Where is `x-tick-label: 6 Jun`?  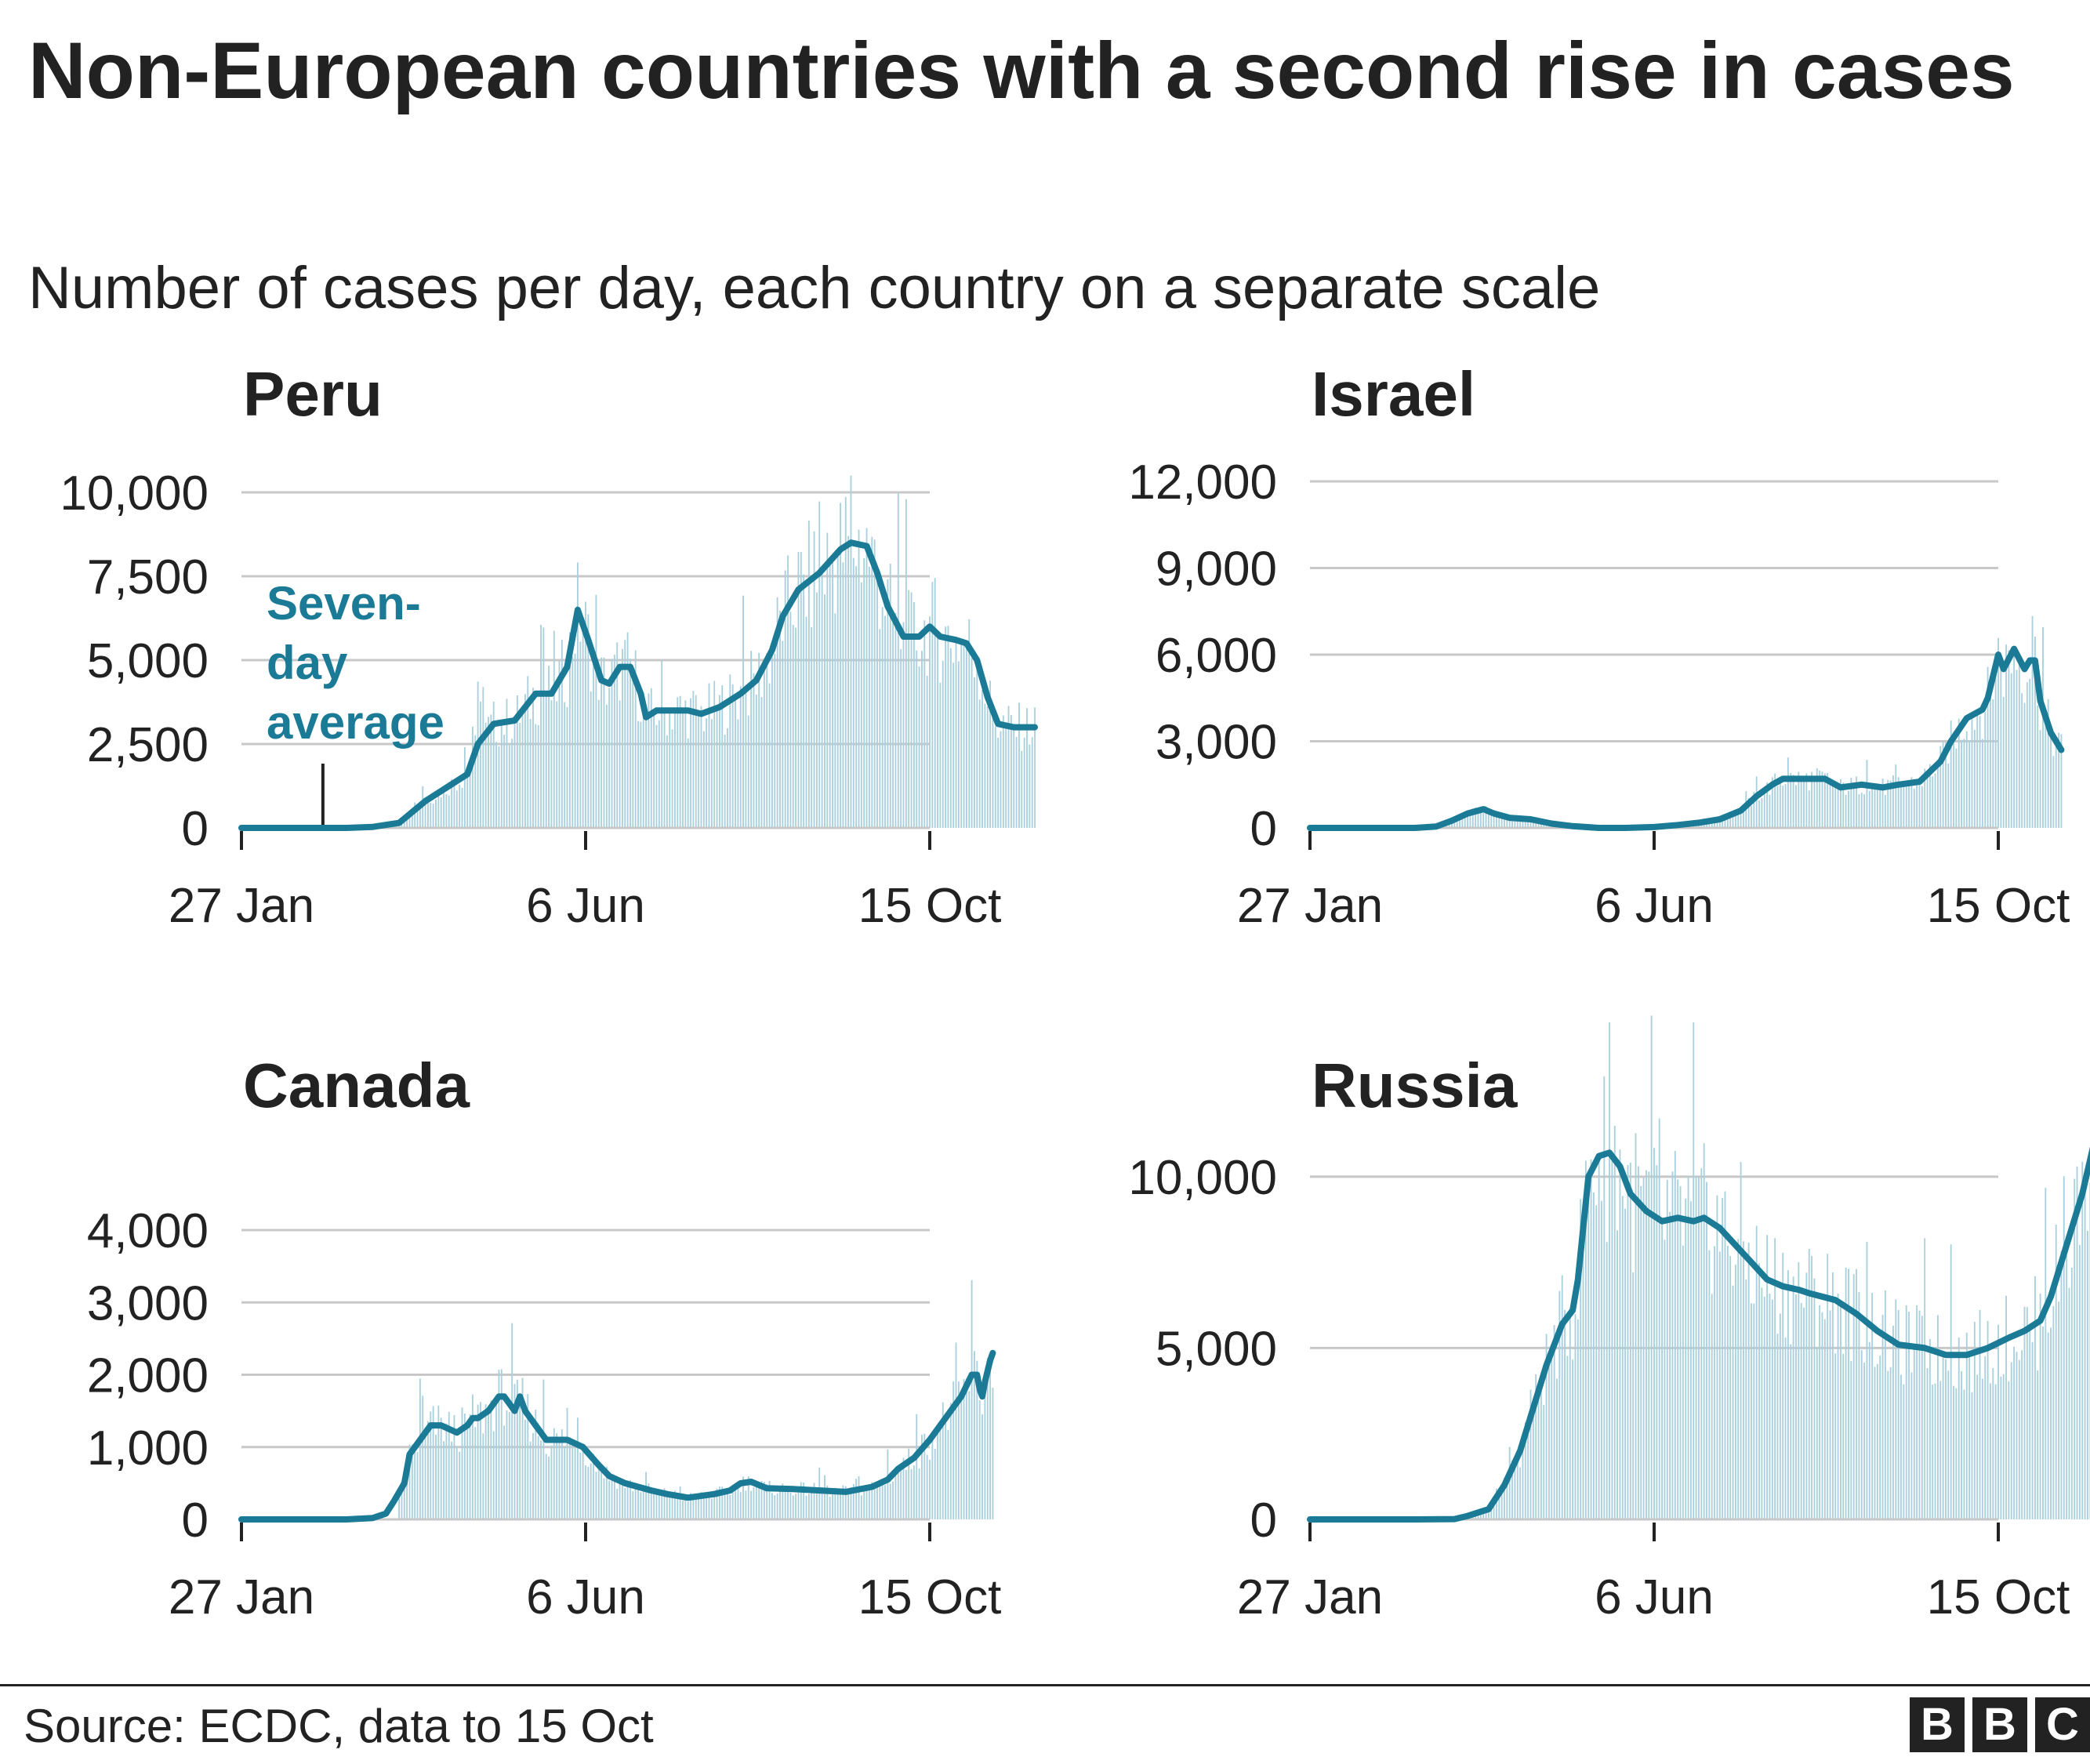 x-tick-label: 6 Jun is located at coordinates (1654, 906).